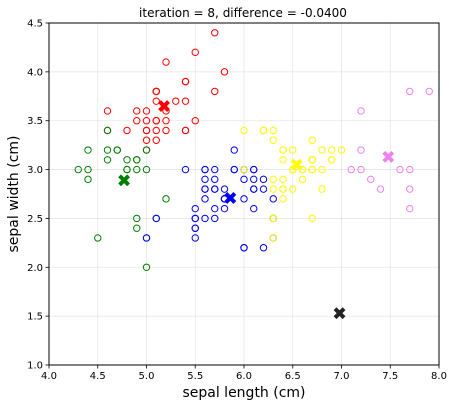  Describe the element at coordinates (35, 366) in the screenshot. I see `y-tick-label: 1.0` at that location.